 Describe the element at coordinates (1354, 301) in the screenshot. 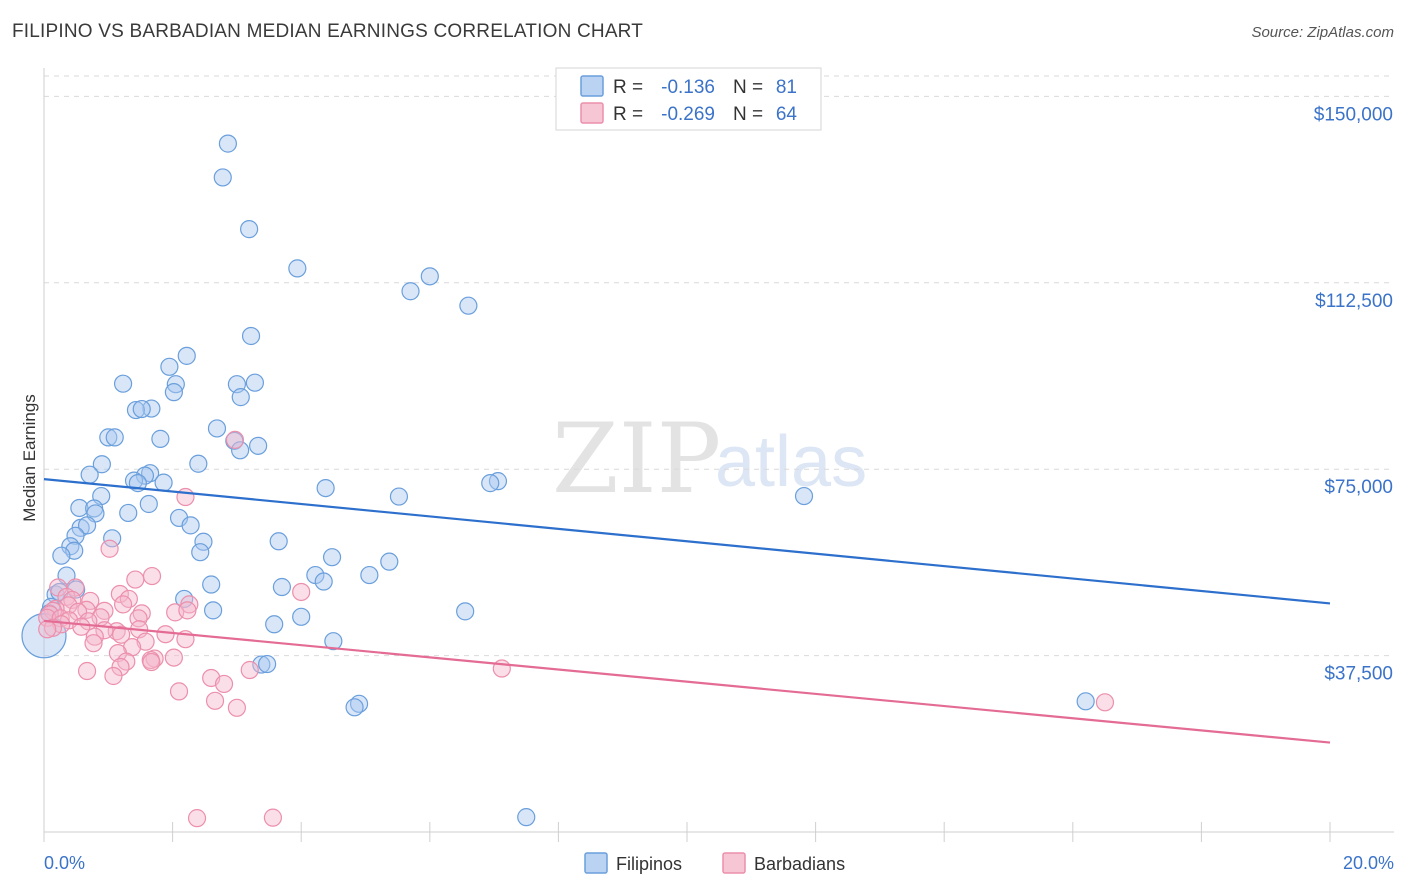

I see `y-tick-label: $112,500` at that location.